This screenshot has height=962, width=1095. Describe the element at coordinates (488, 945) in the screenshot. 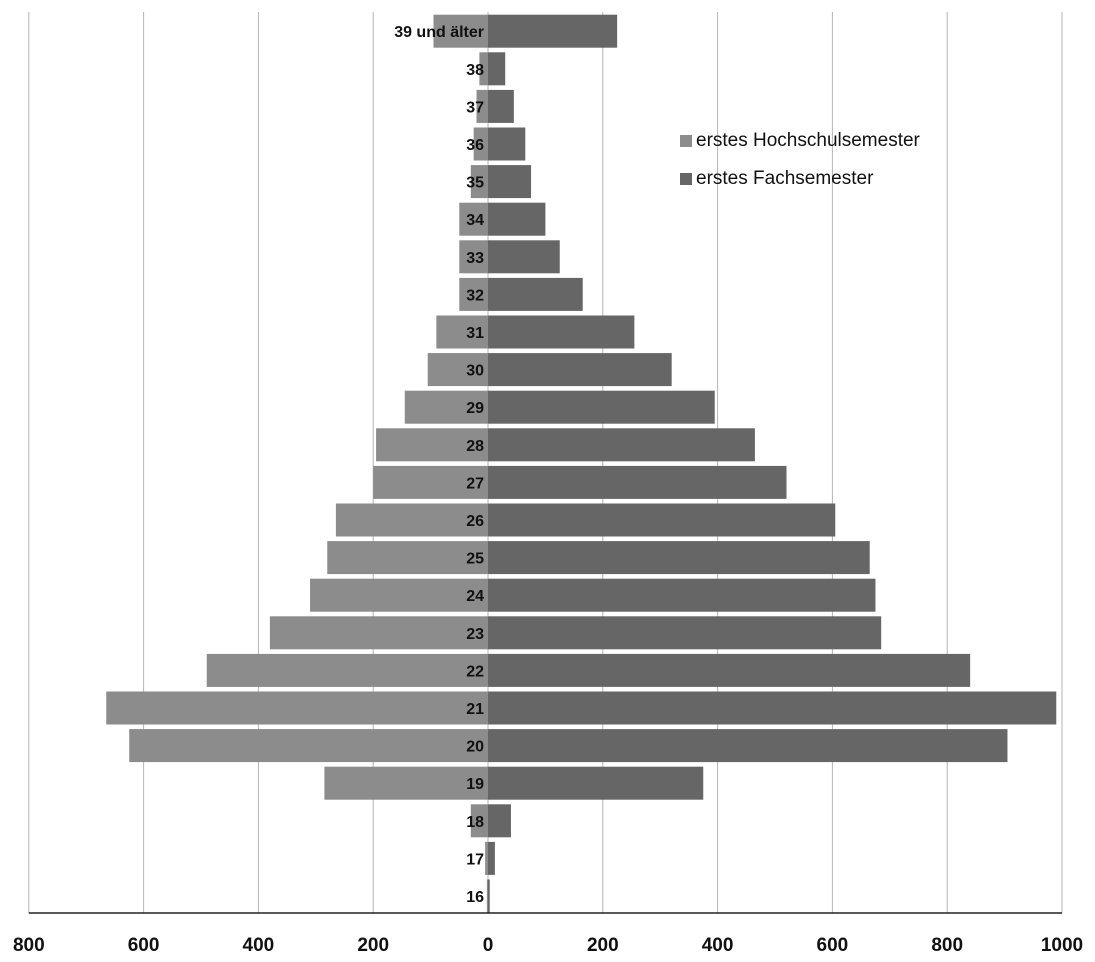

I see `x-tick-label: 0` at that location.